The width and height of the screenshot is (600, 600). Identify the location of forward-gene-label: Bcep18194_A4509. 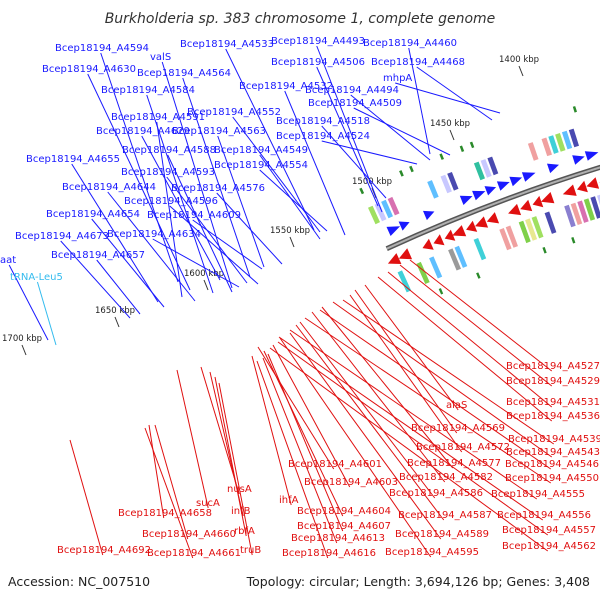
(355, 103).